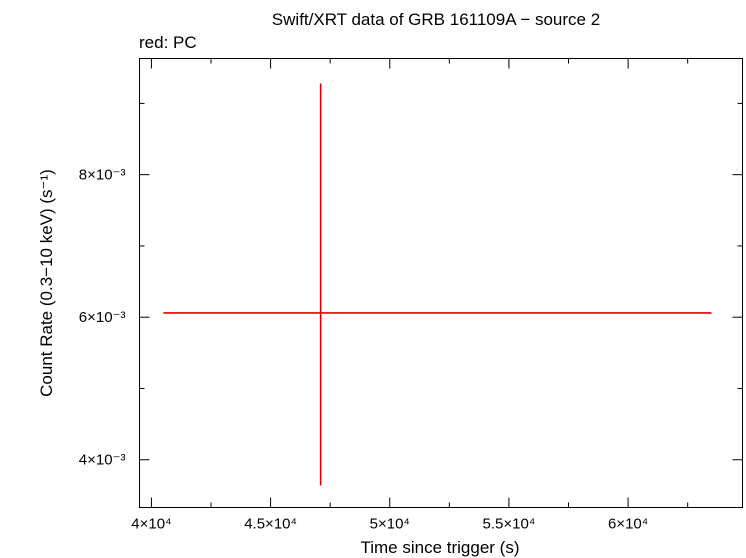  I want to click on y-tick-label: 6×10⁻³, so click(102, 317).